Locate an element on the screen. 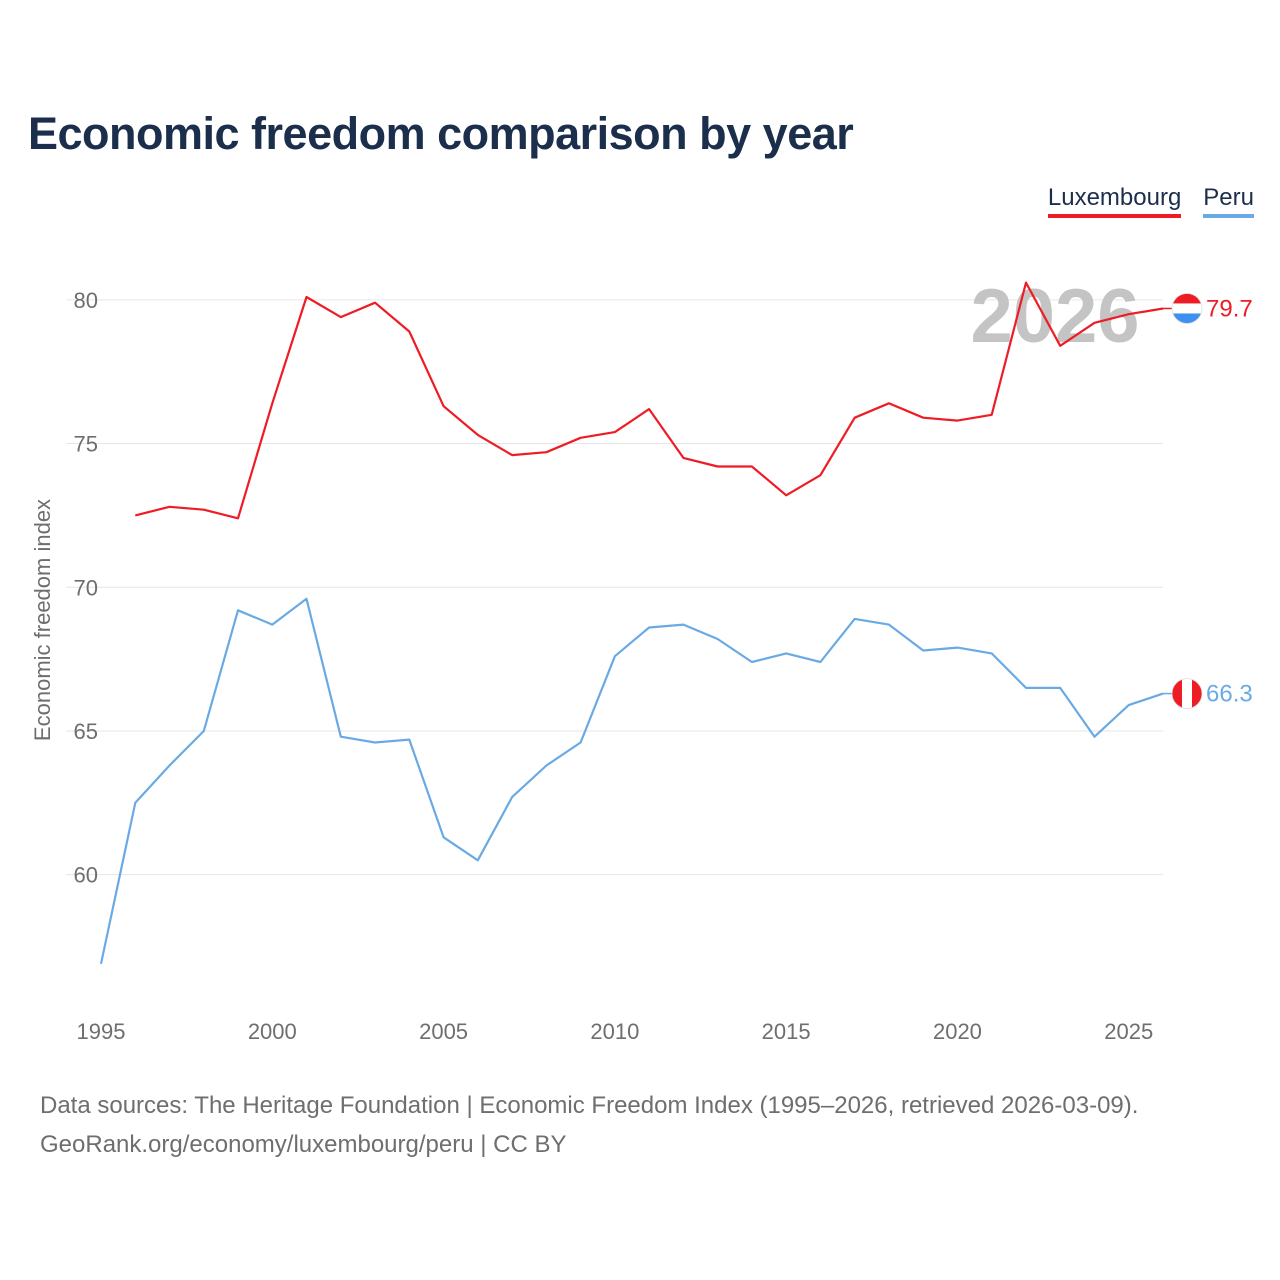  y-tick-label-65: 65 is located at coordinates (86, 731).